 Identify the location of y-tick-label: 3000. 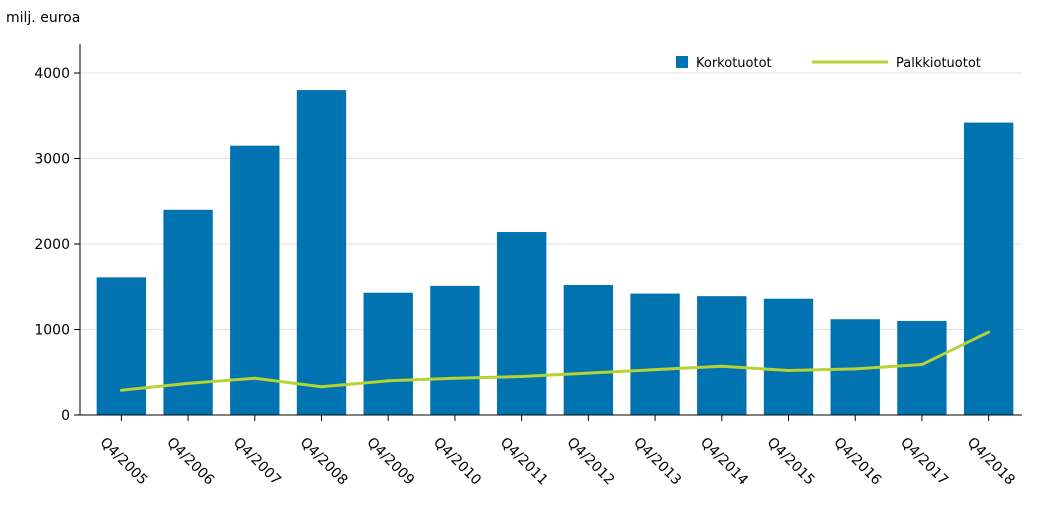
(52, 160).